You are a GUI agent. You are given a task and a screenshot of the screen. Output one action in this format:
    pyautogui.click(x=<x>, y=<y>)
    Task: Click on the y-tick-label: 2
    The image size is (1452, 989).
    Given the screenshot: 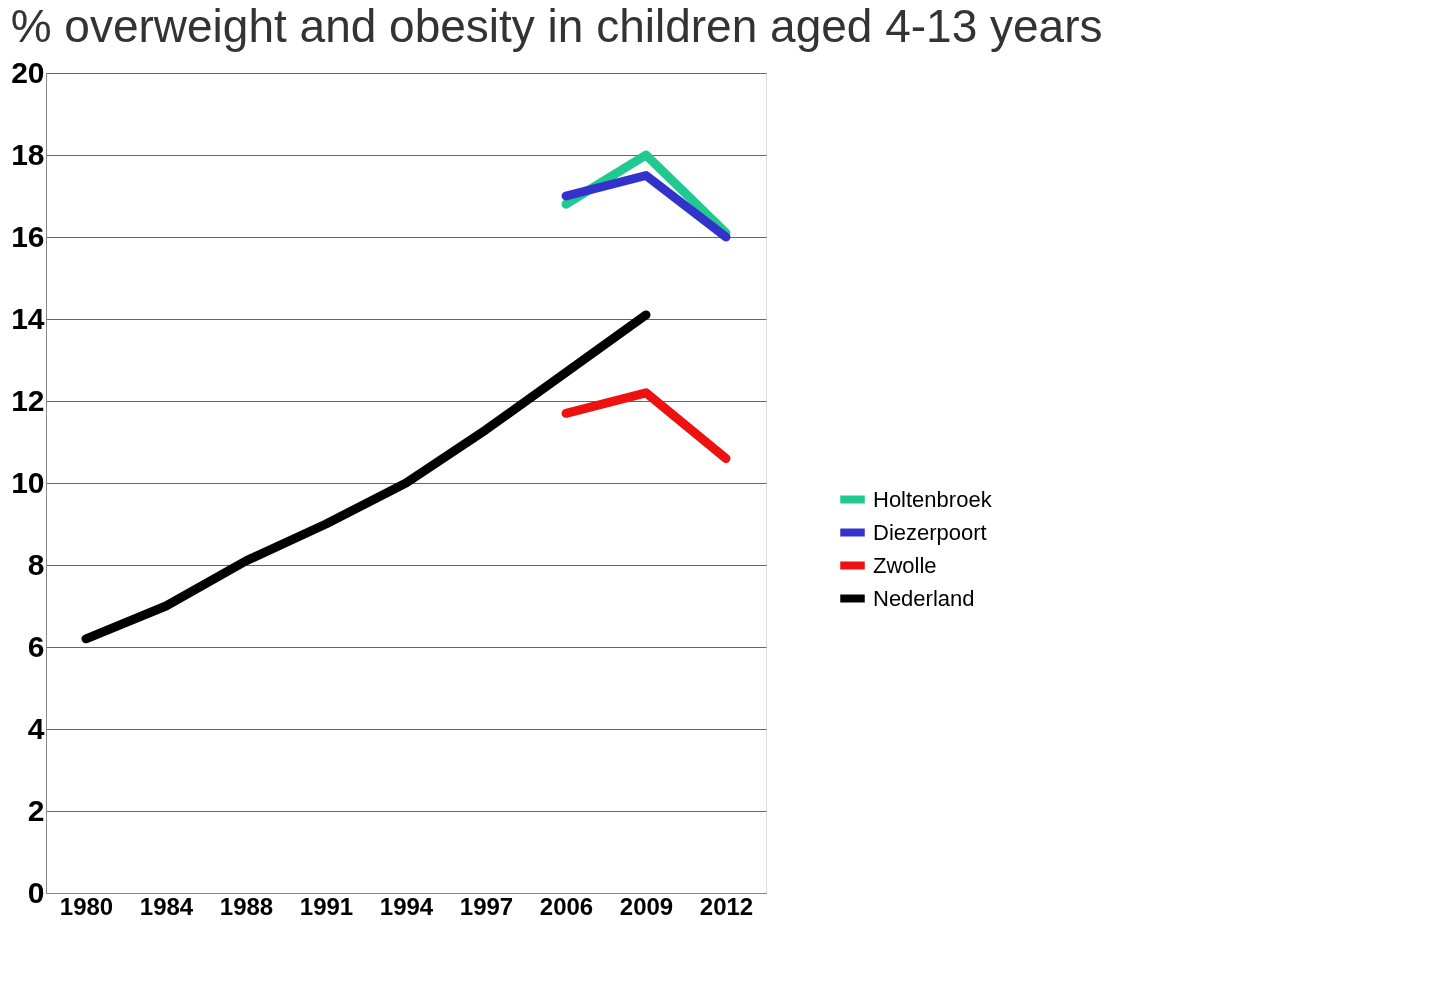 What is the action you would take?
    pyautogui.click(x=36, y=810)
    